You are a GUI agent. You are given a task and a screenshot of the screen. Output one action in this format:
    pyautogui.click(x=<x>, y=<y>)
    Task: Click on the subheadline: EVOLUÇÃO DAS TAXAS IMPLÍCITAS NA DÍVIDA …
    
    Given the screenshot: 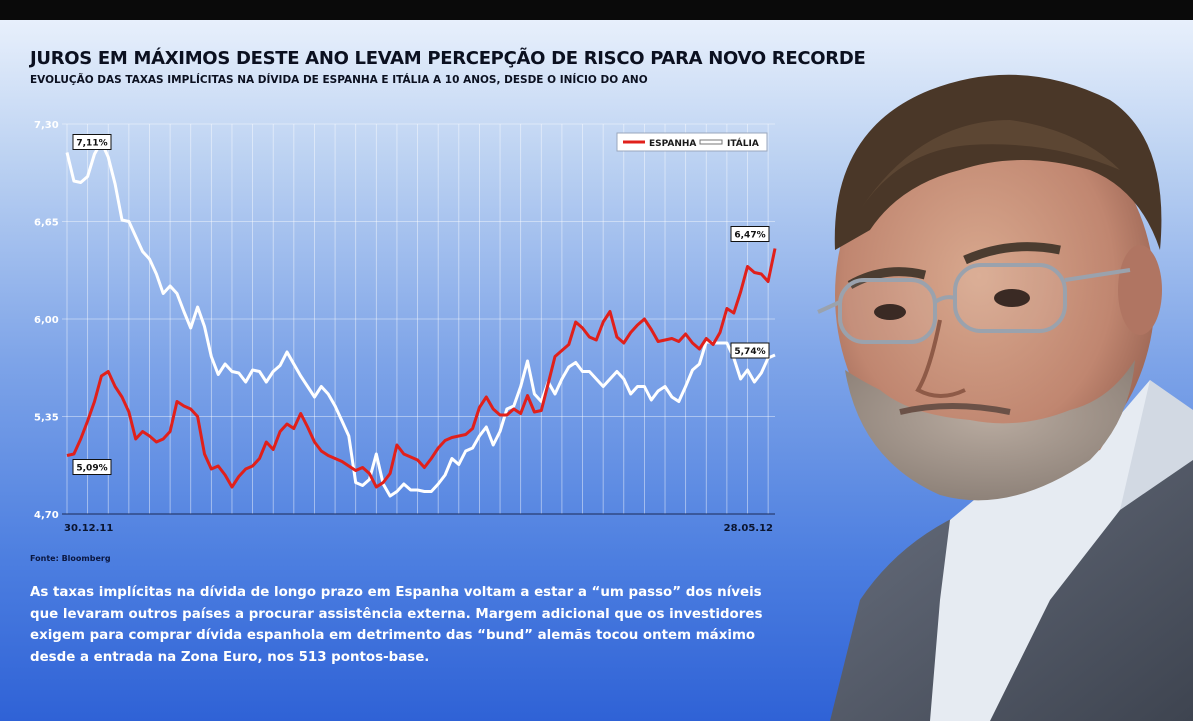 What is the action you would take?
    pyautogui.click(x=339, y=80)
    